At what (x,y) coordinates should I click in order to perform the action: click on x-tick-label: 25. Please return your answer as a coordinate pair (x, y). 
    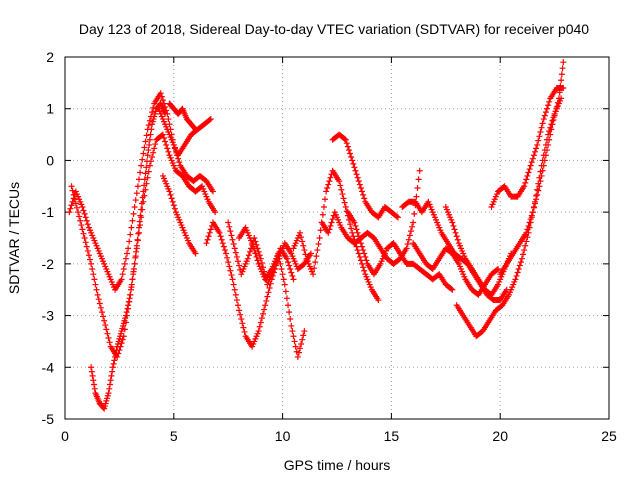
    Looking at the image, I should click on (609, 436).